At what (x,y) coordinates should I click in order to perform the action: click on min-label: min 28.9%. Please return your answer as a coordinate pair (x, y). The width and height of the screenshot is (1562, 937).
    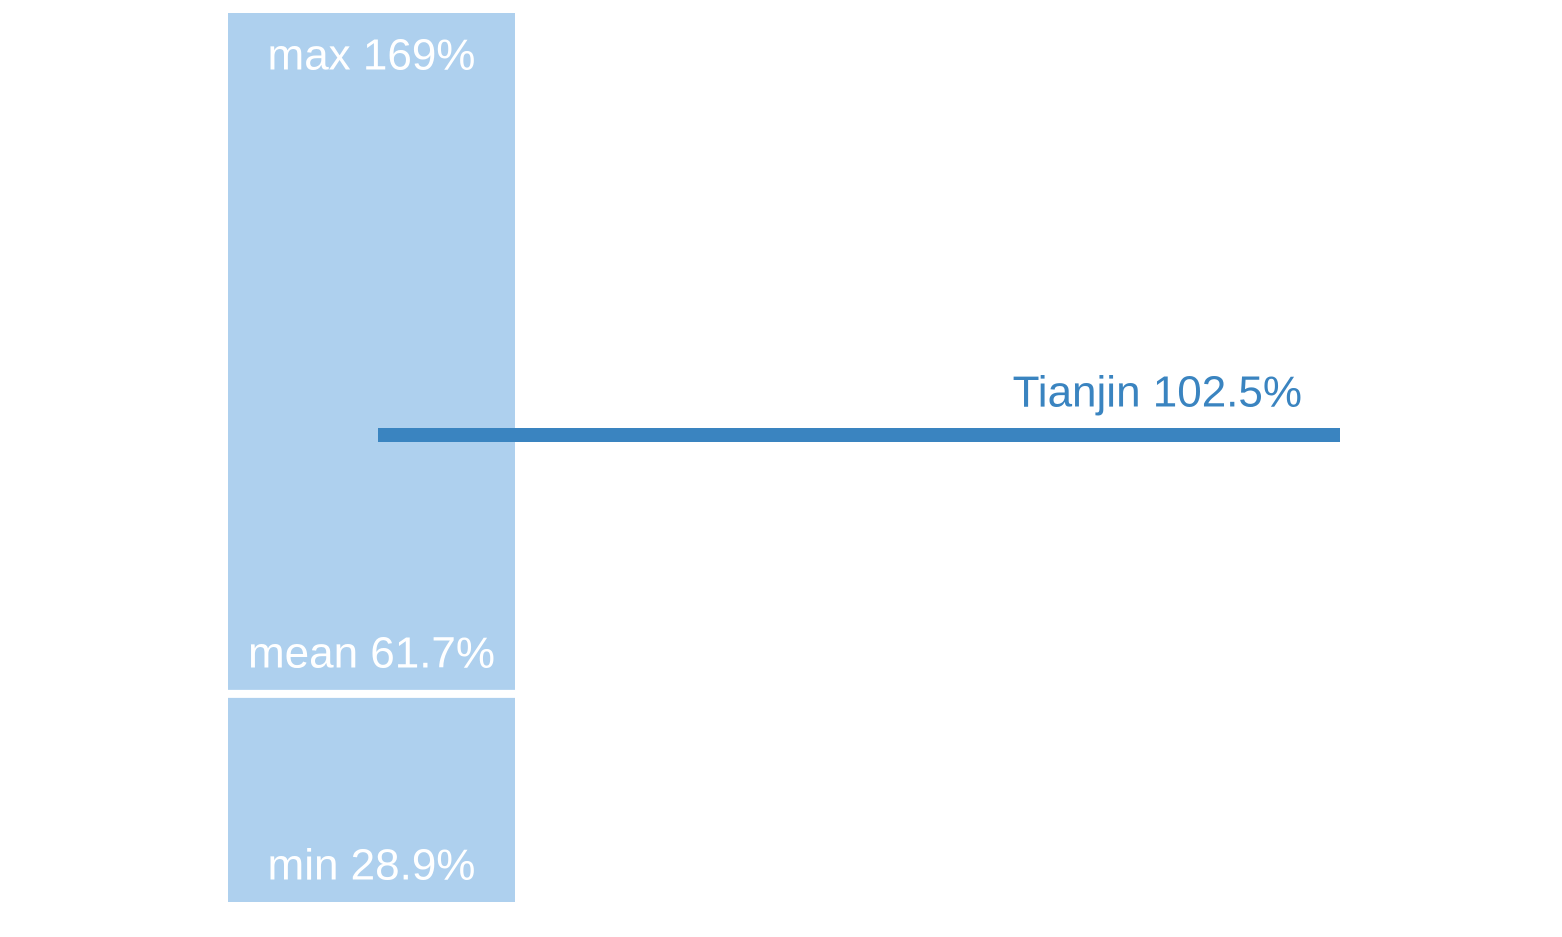
    Looking at the image, I should click on (372, 865).